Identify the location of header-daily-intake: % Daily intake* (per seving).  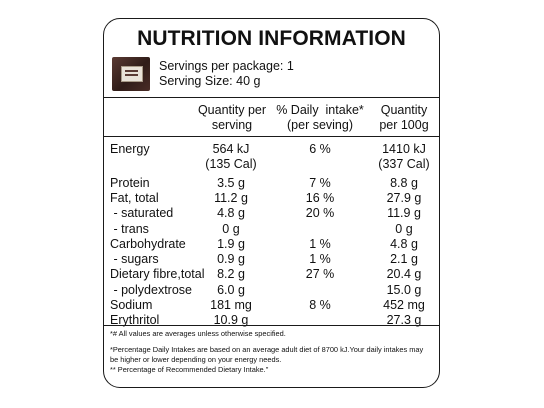
(320, 118).